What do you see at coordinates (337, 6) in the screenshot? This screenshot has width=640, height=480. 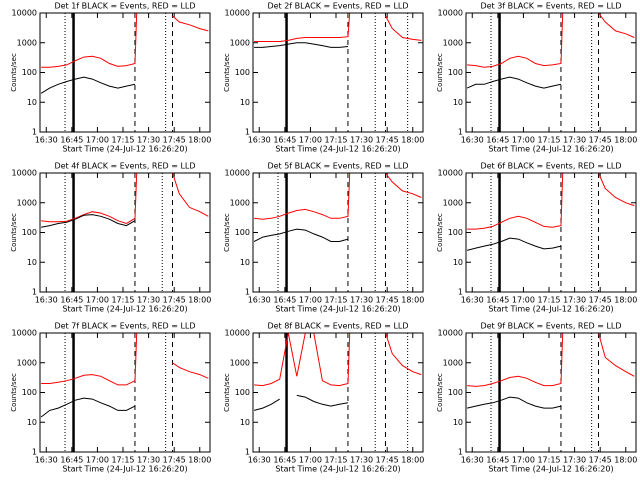 I see `chart-title: Det 2f BLACK = Events, RED = LLD` at bounding box center [337, 6].